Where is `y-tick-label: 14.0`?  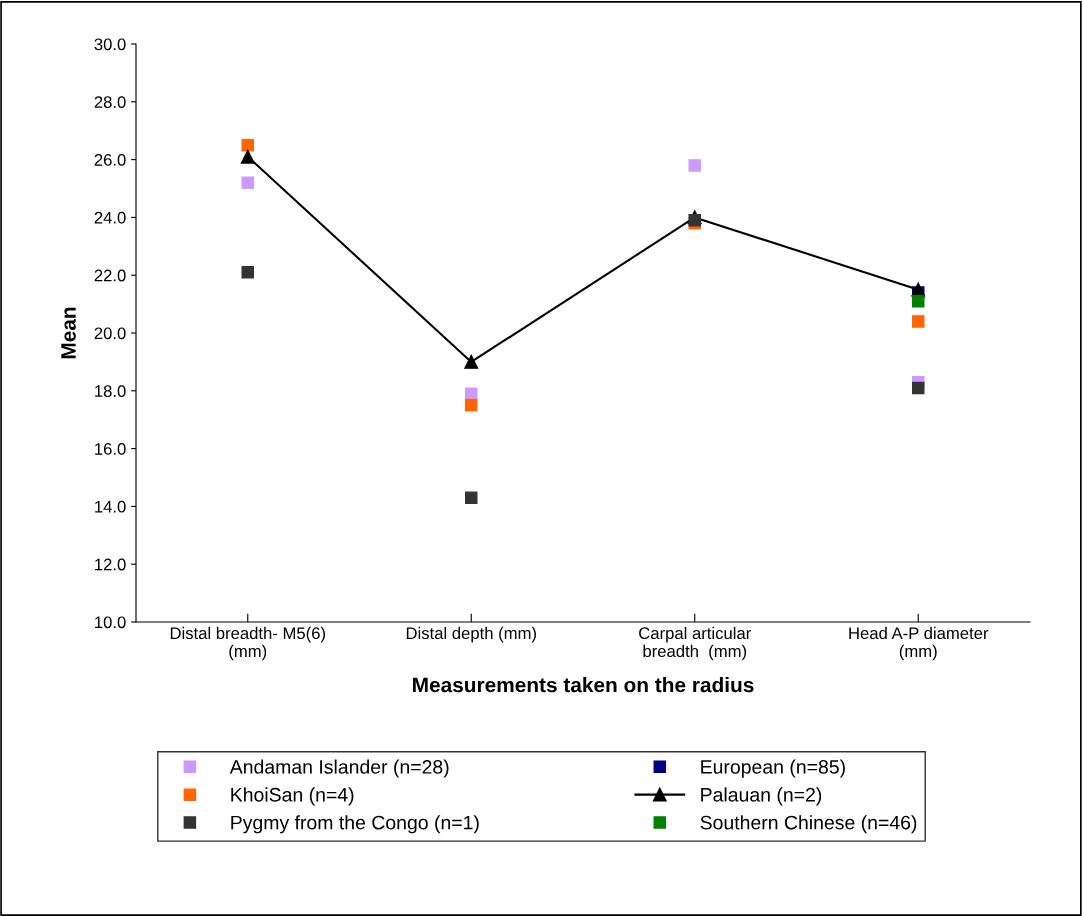 y-tick-label: 14.0 is located at coordinates (110, 506).